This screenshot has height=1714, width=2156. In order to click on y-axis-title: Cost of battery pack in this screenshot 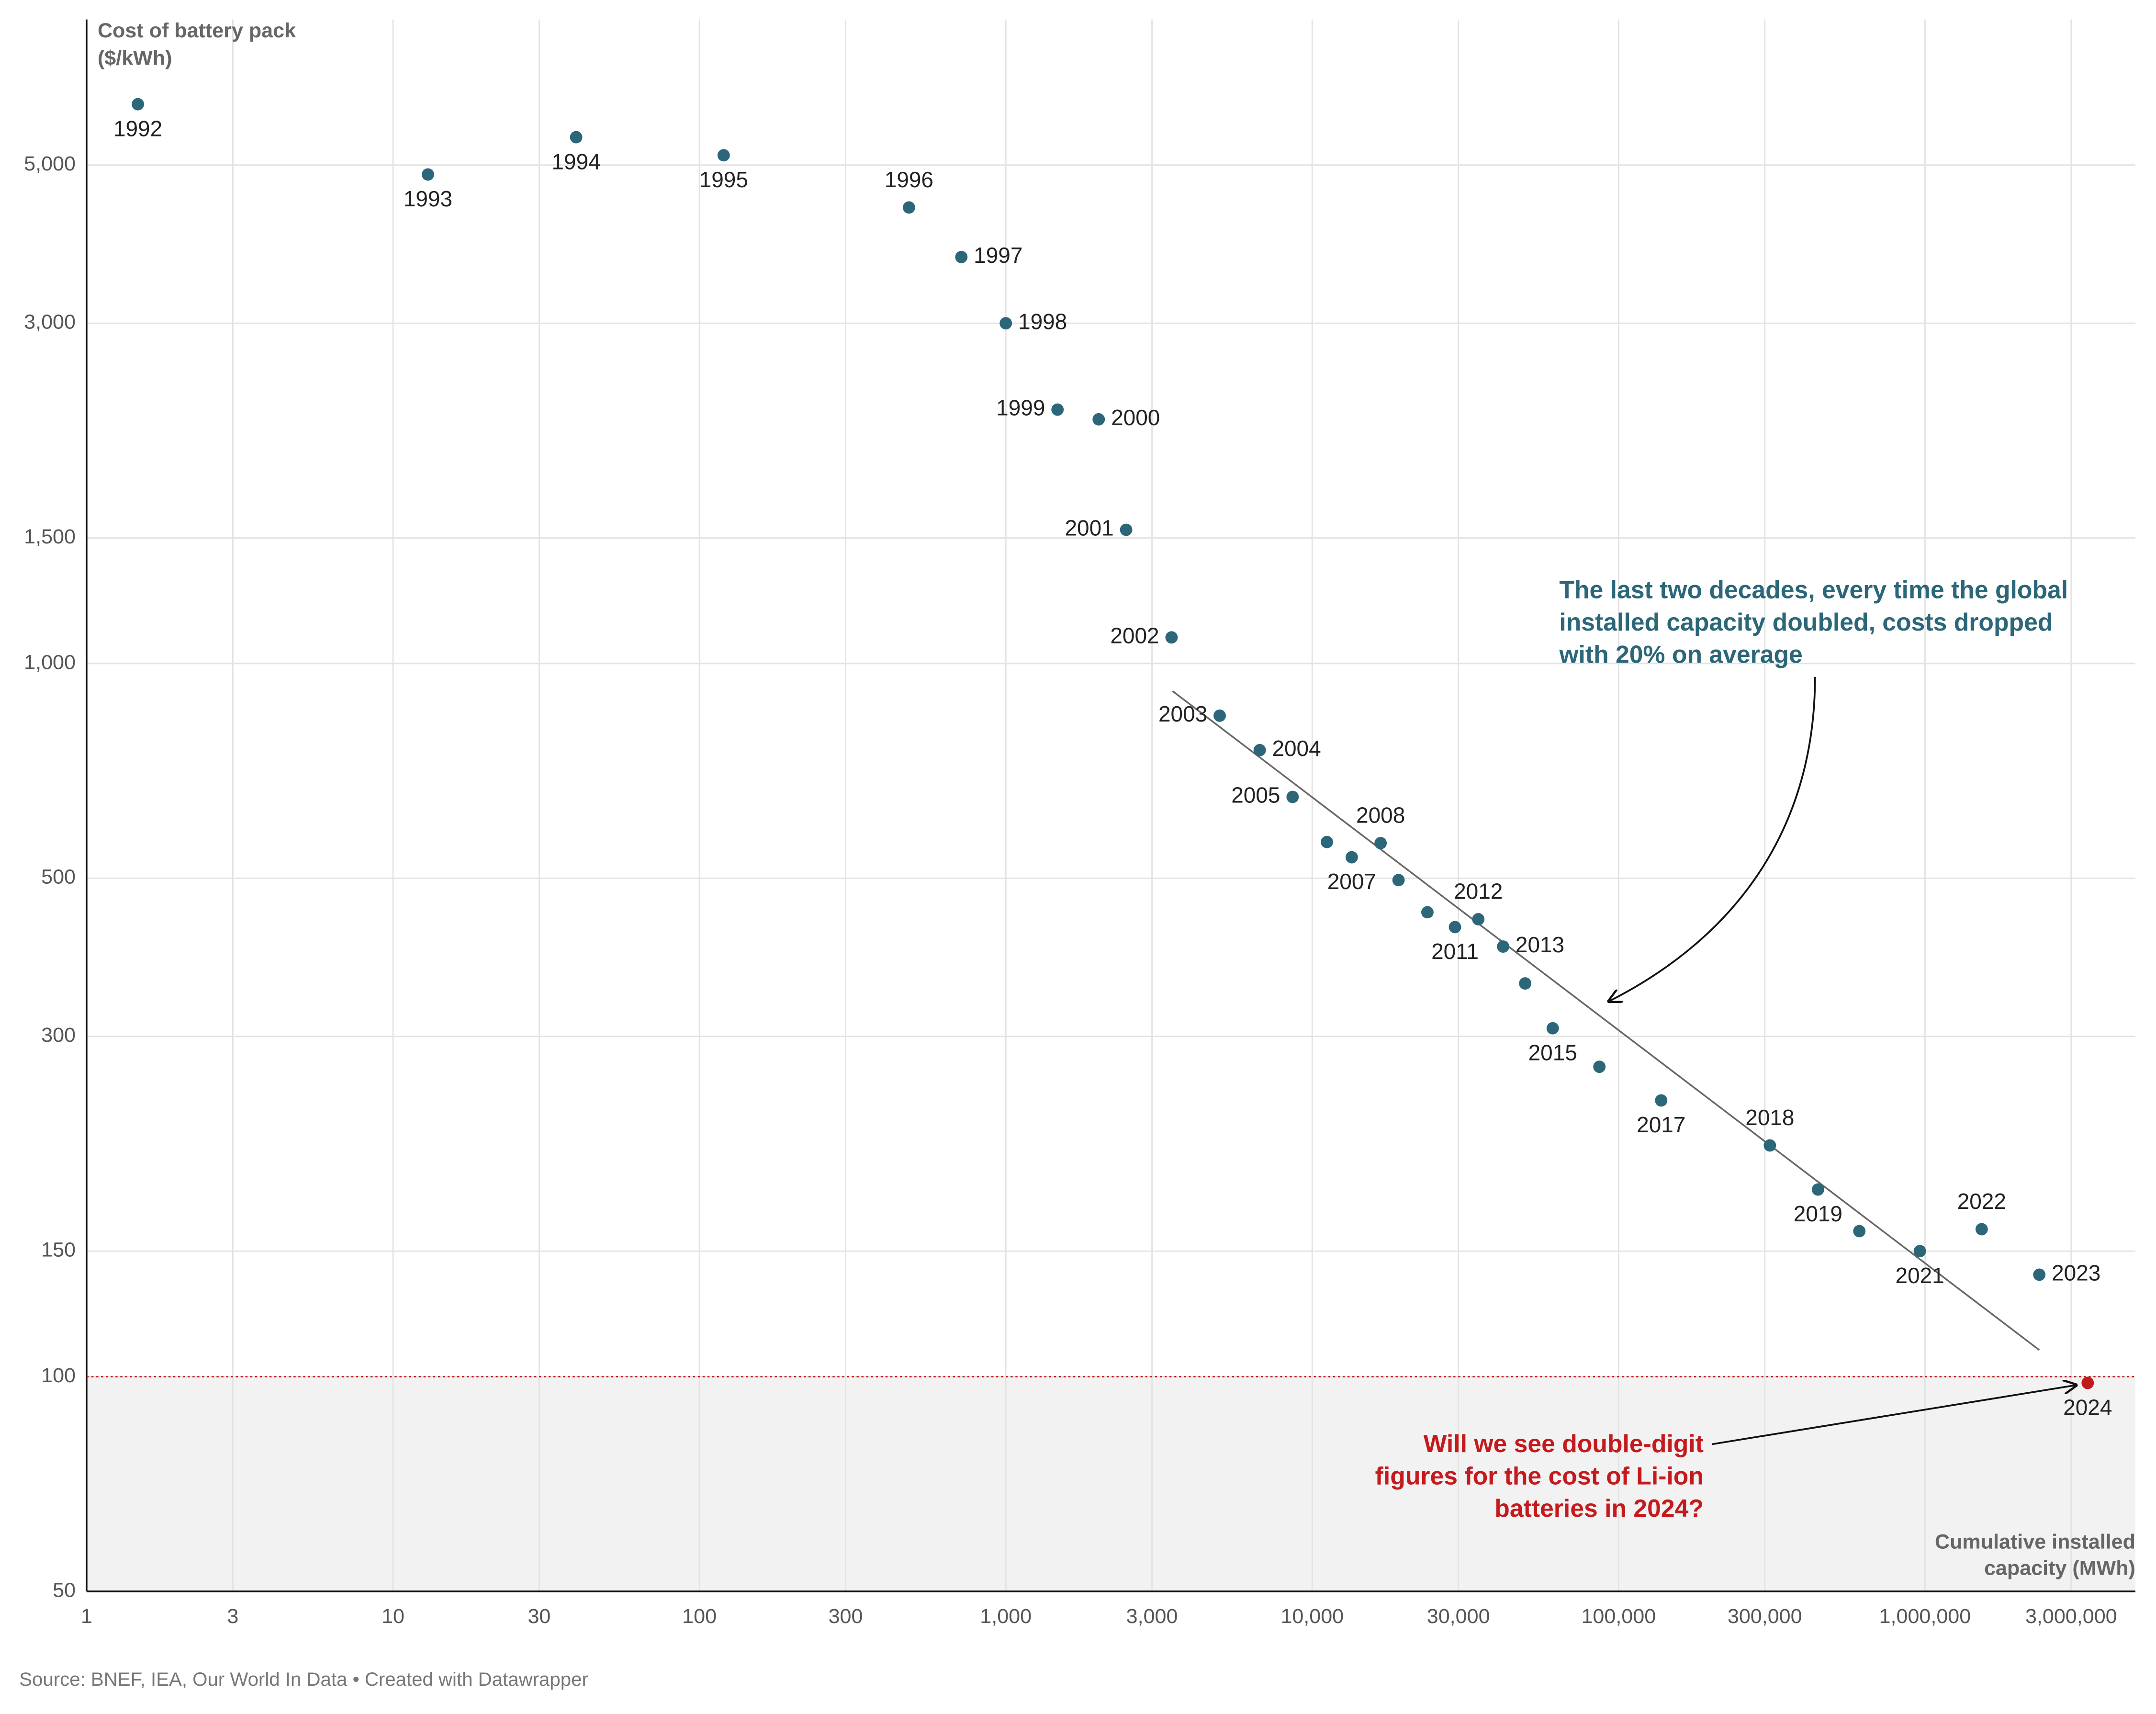, I will do `click(197, 31)`.